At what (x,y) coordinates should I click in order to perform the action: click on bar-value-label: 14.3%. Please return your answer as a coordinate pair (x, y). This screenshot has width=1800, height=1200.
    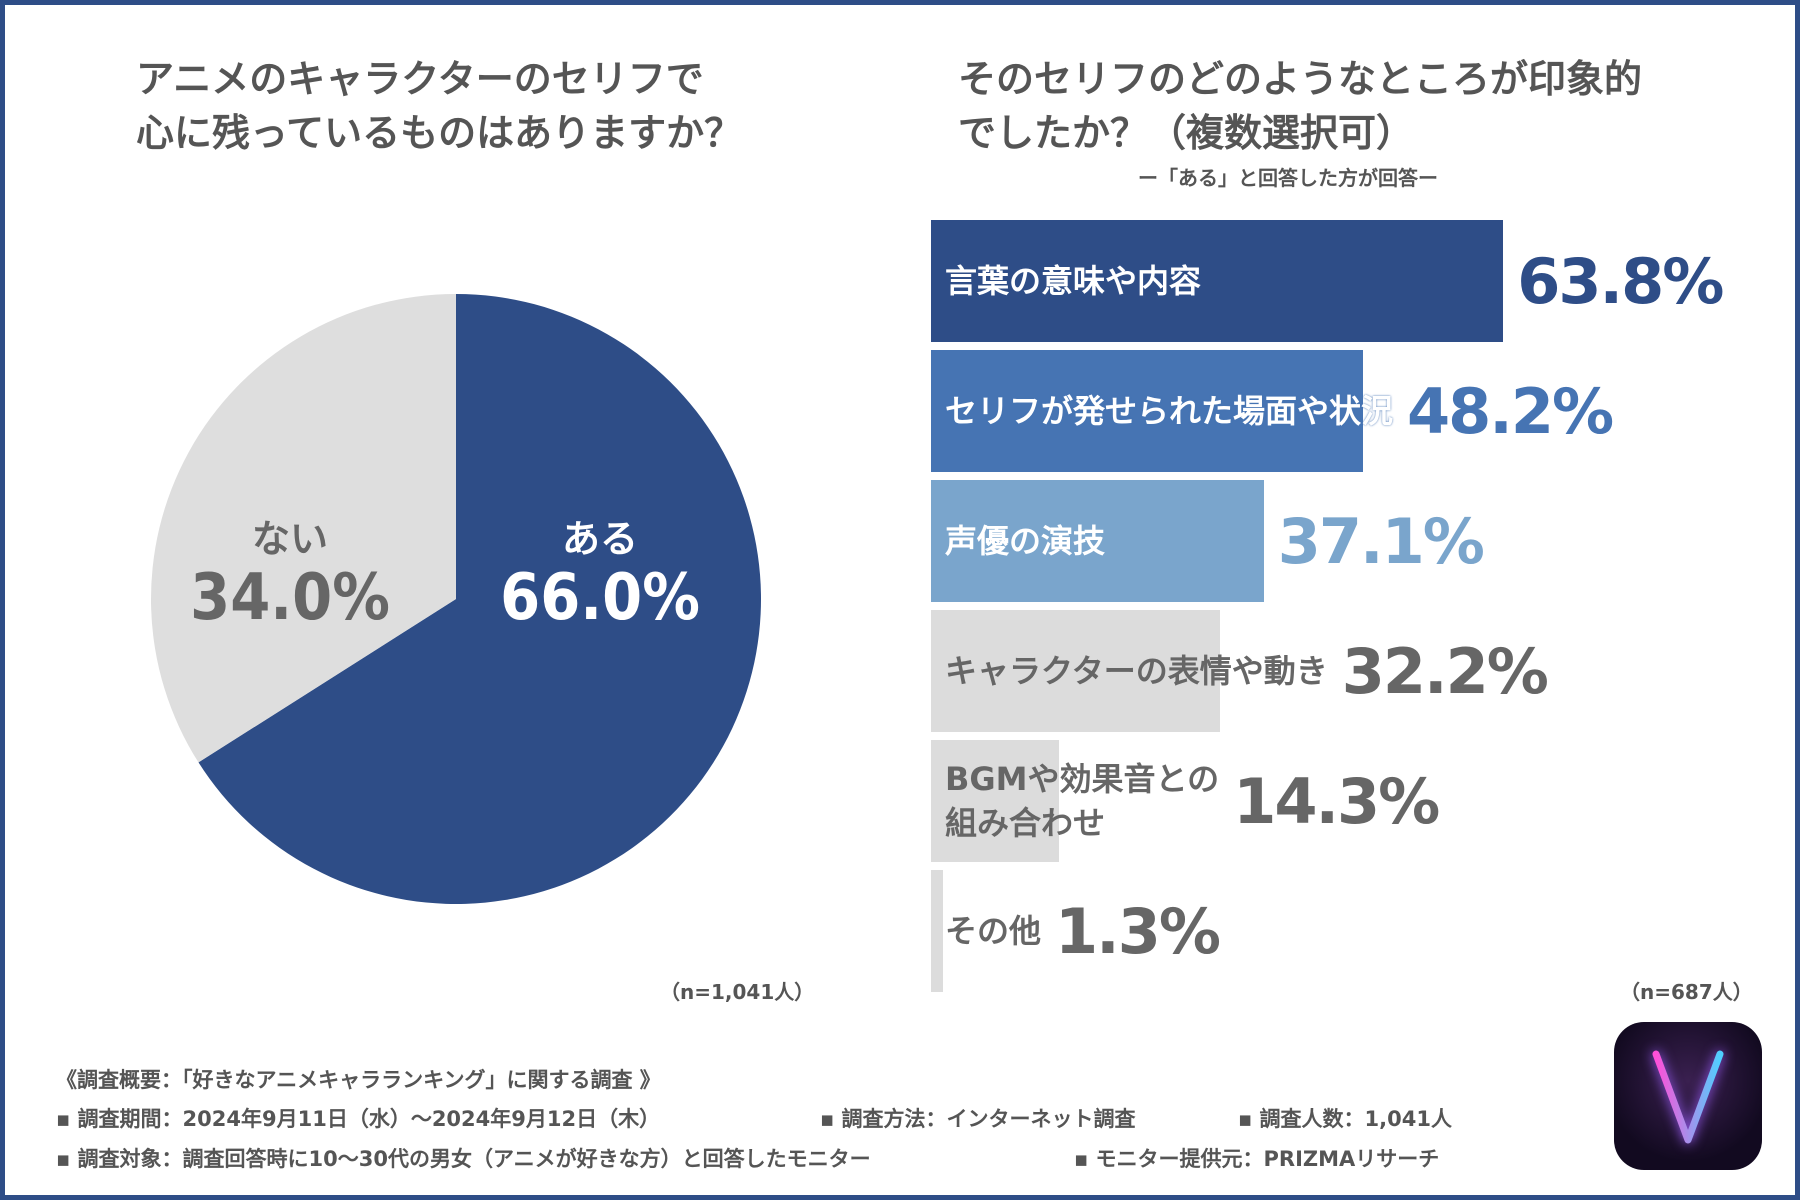
    Looking at the image, I should click on (1336, 801).